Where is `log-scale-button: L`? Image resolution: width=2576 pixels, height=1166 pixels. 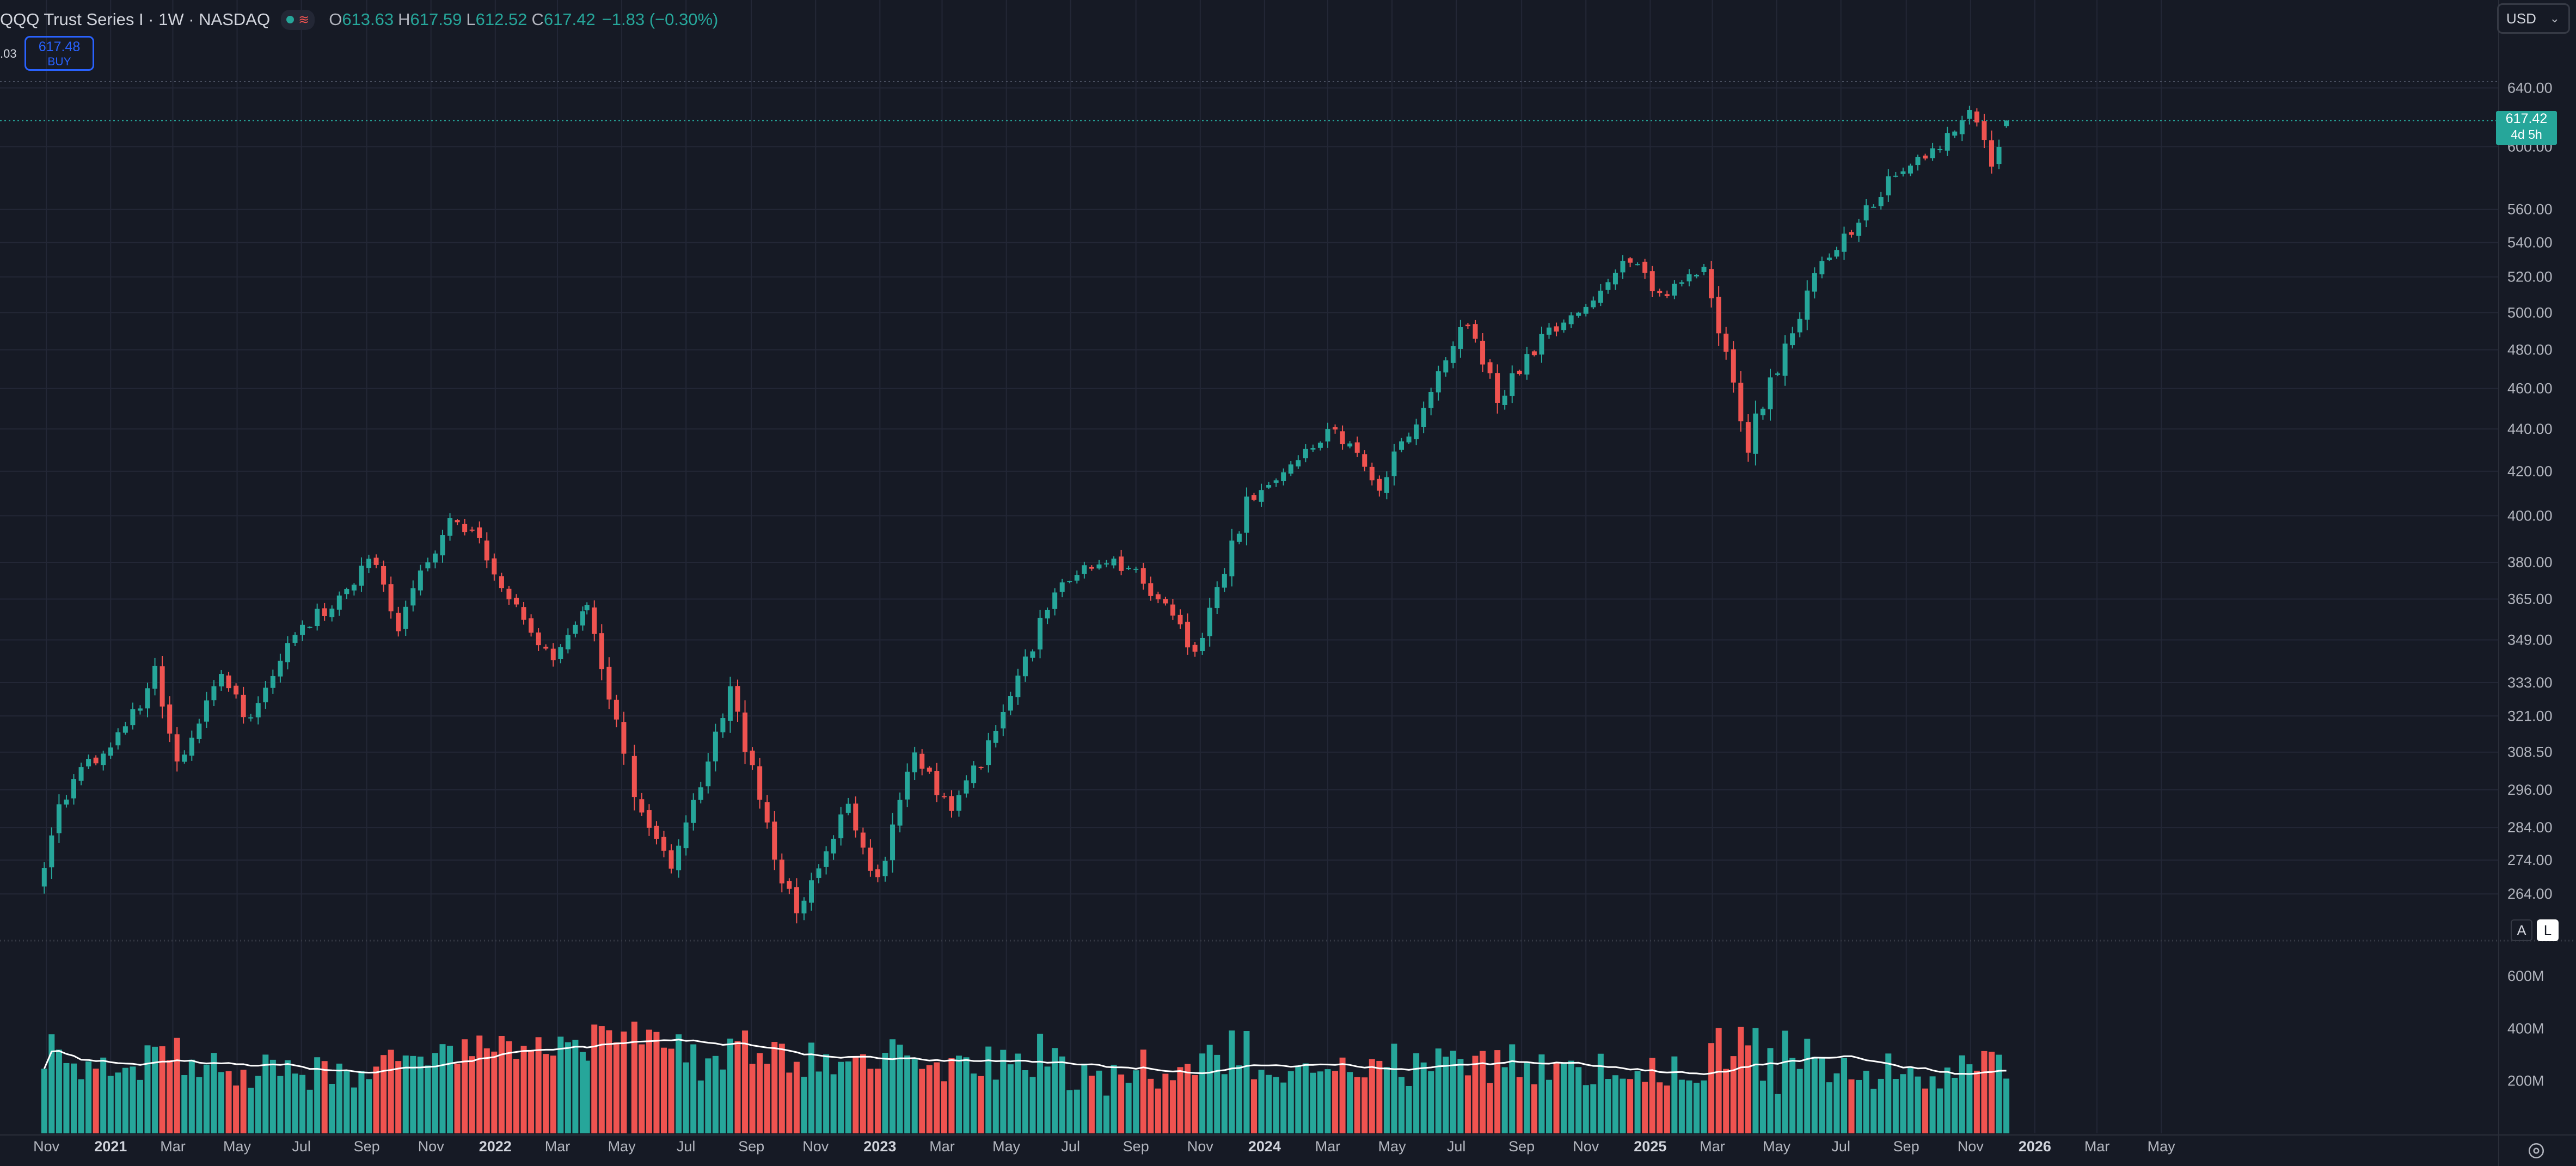 log-scale-button: L is located at coordinates (2548, 930).